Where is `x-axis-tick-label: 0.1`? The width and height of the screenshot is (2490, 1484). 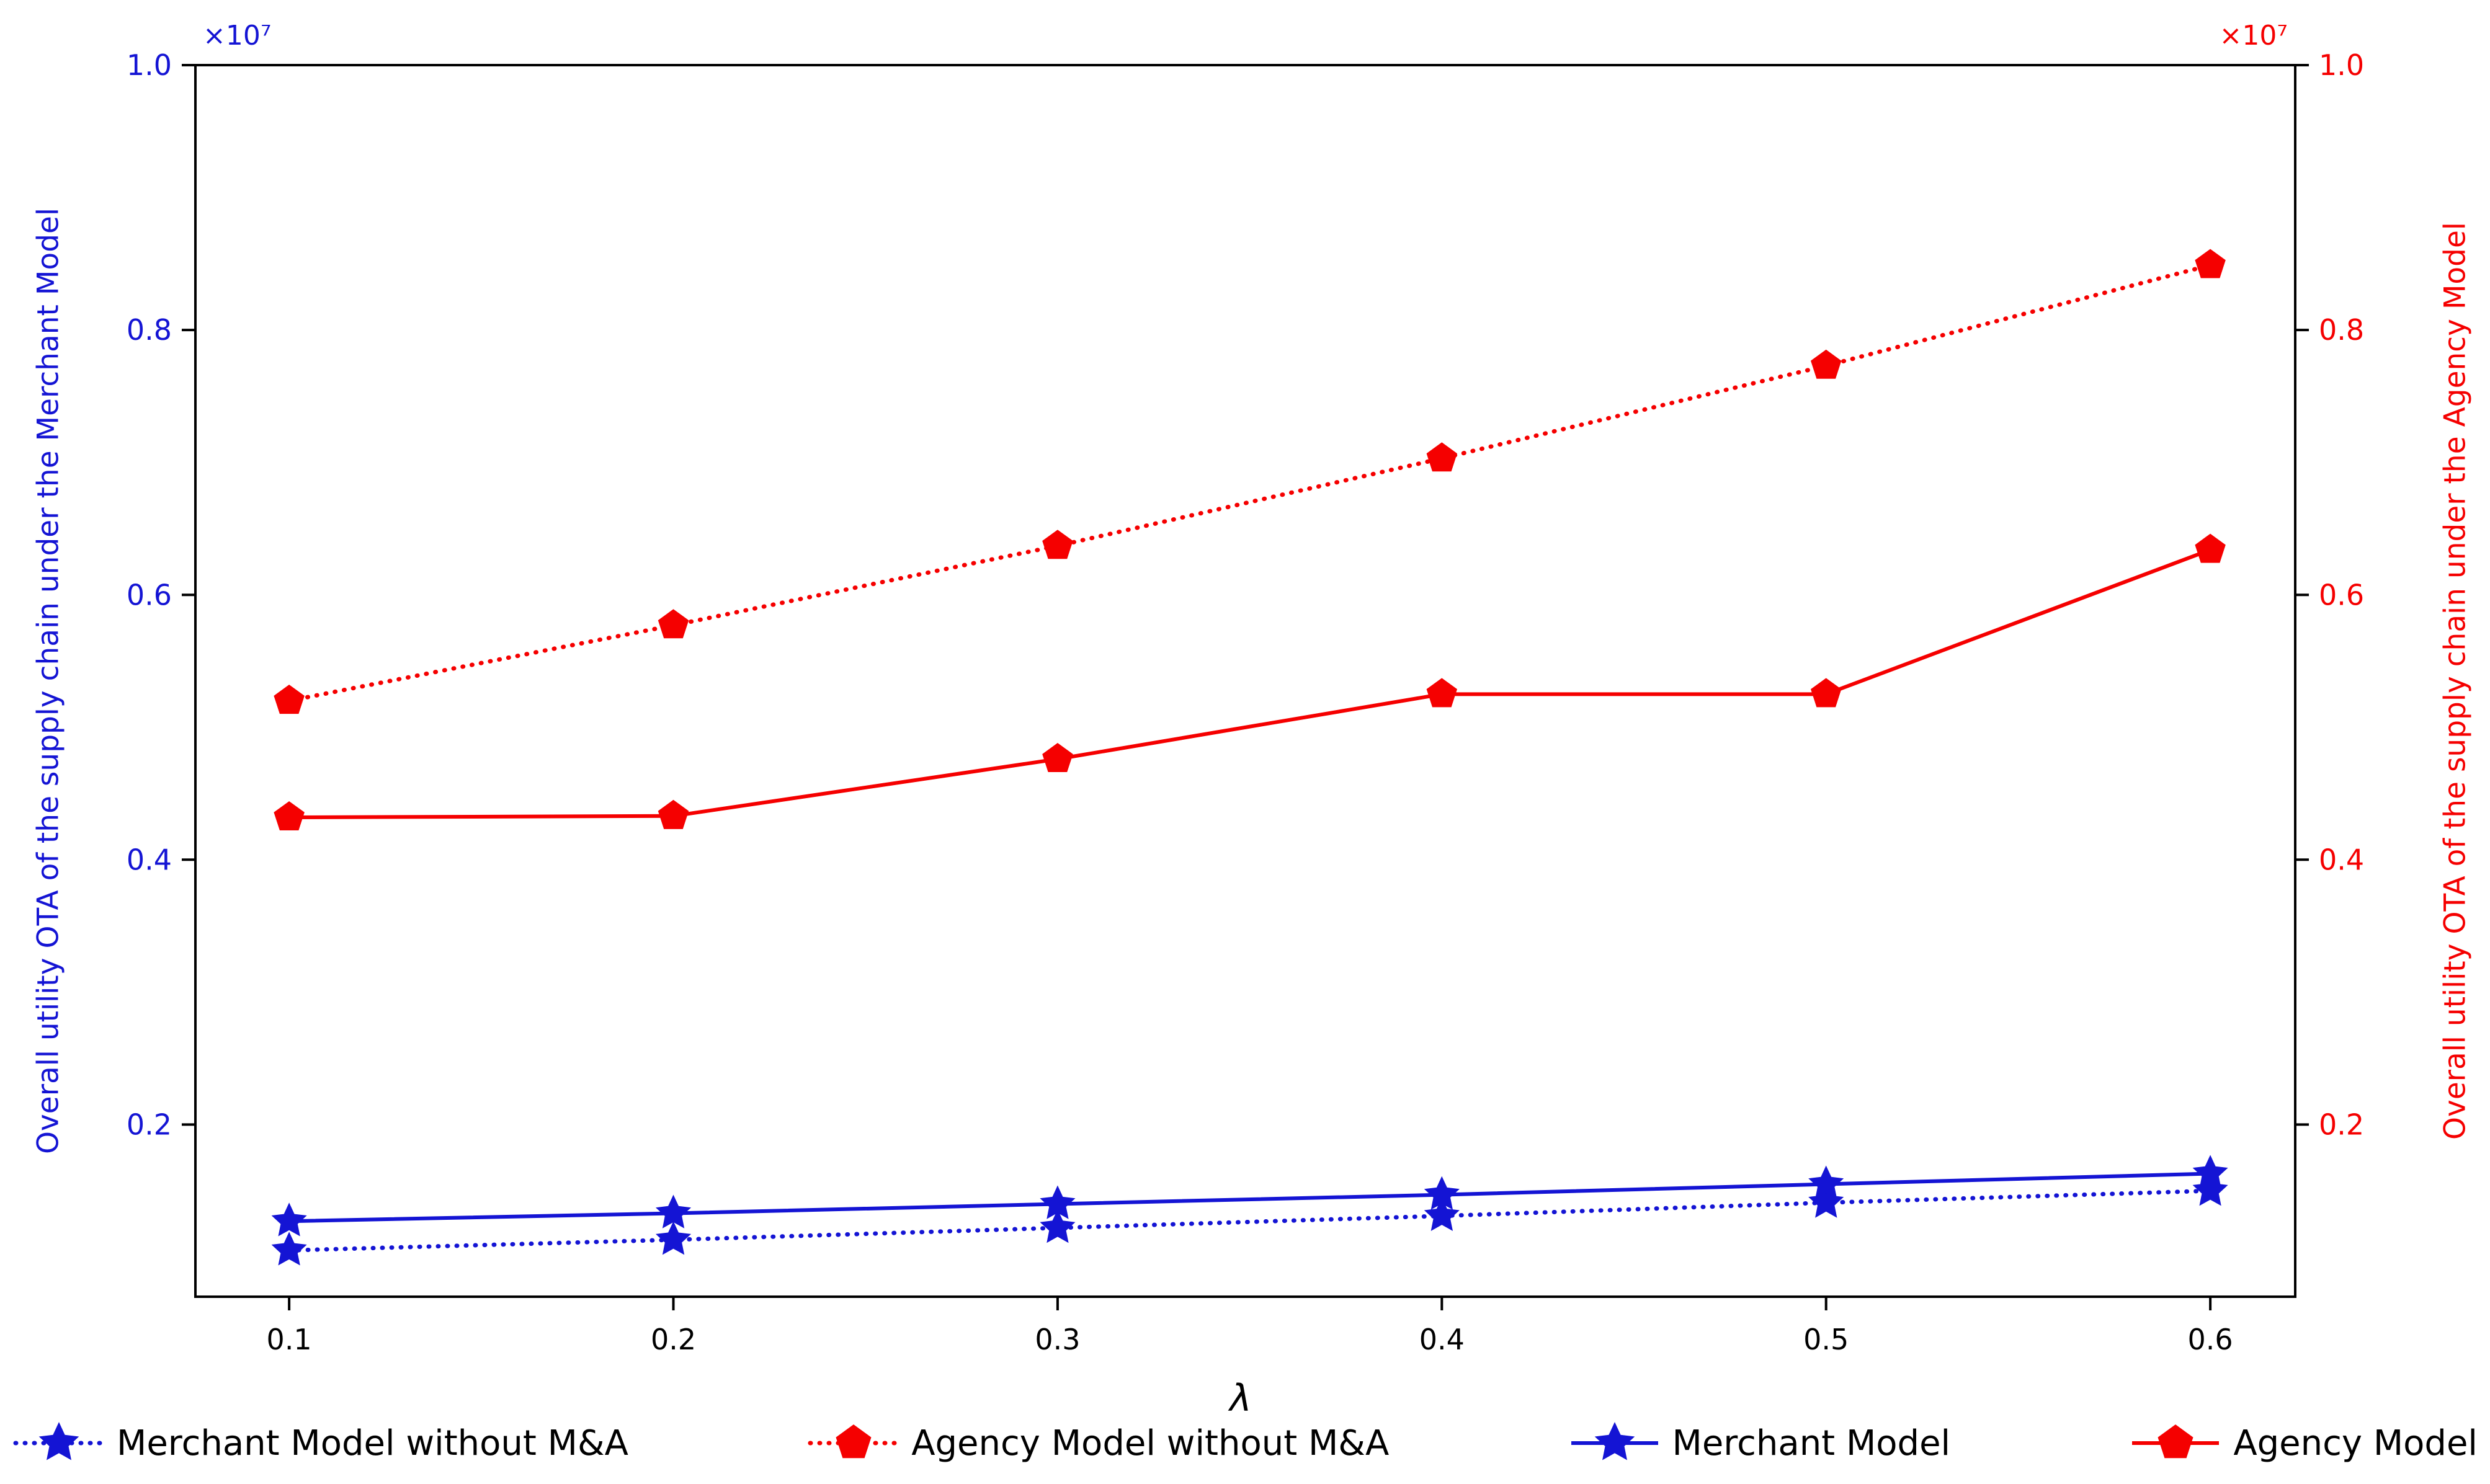 x-axis-tick-label: 0.1 is located at coordinates (289, 1339).